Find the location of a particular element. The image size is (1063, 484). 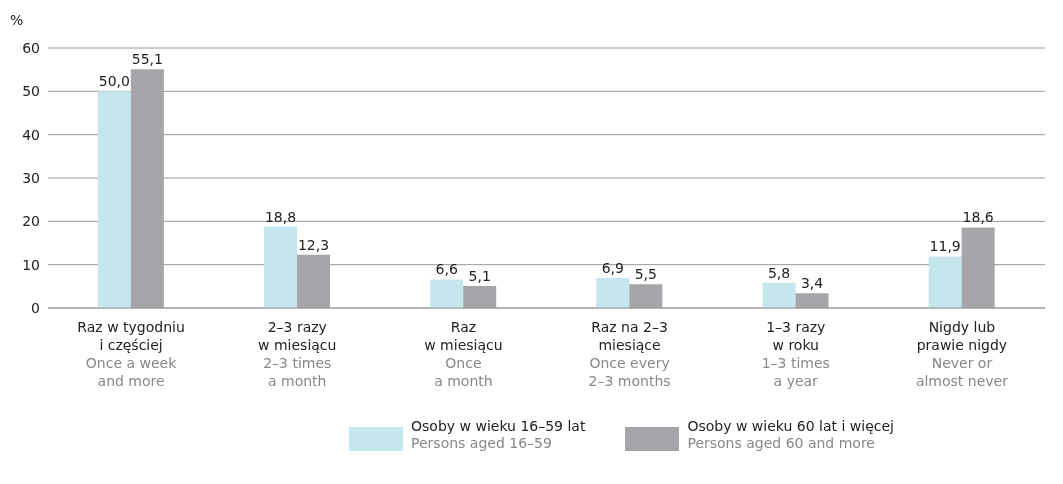

y-tick-label: 40 is located at coordinates (31, 134).